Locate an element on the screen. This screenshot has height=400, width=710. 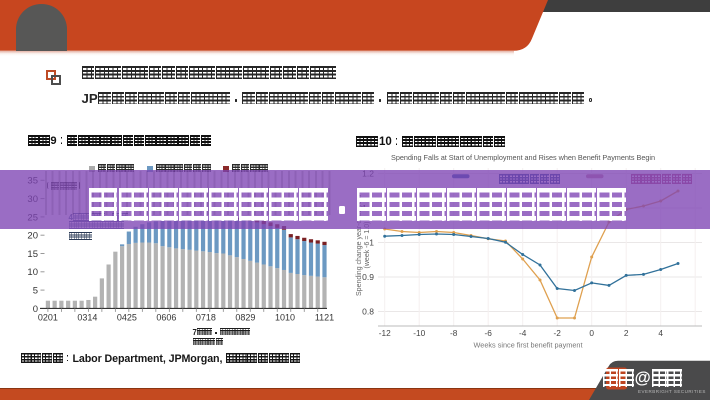
svg-text: 0829 is located at coordinates (245, 318).